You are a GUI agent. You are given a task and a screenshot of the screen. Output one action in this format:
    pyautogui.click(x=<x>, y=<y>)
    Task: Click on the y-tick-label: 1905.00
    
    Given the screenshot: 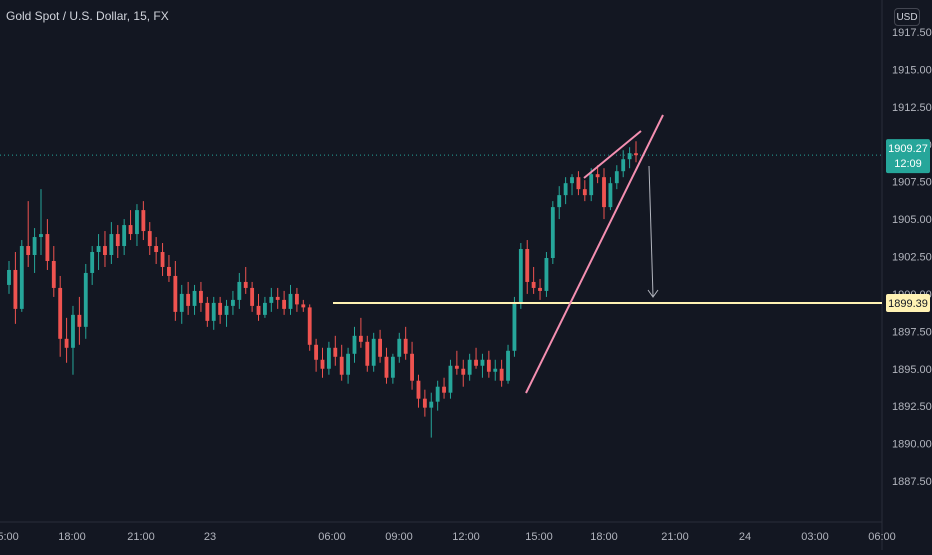 What is the action you would take?
    pyautogui.click(x=912, y=220)
    